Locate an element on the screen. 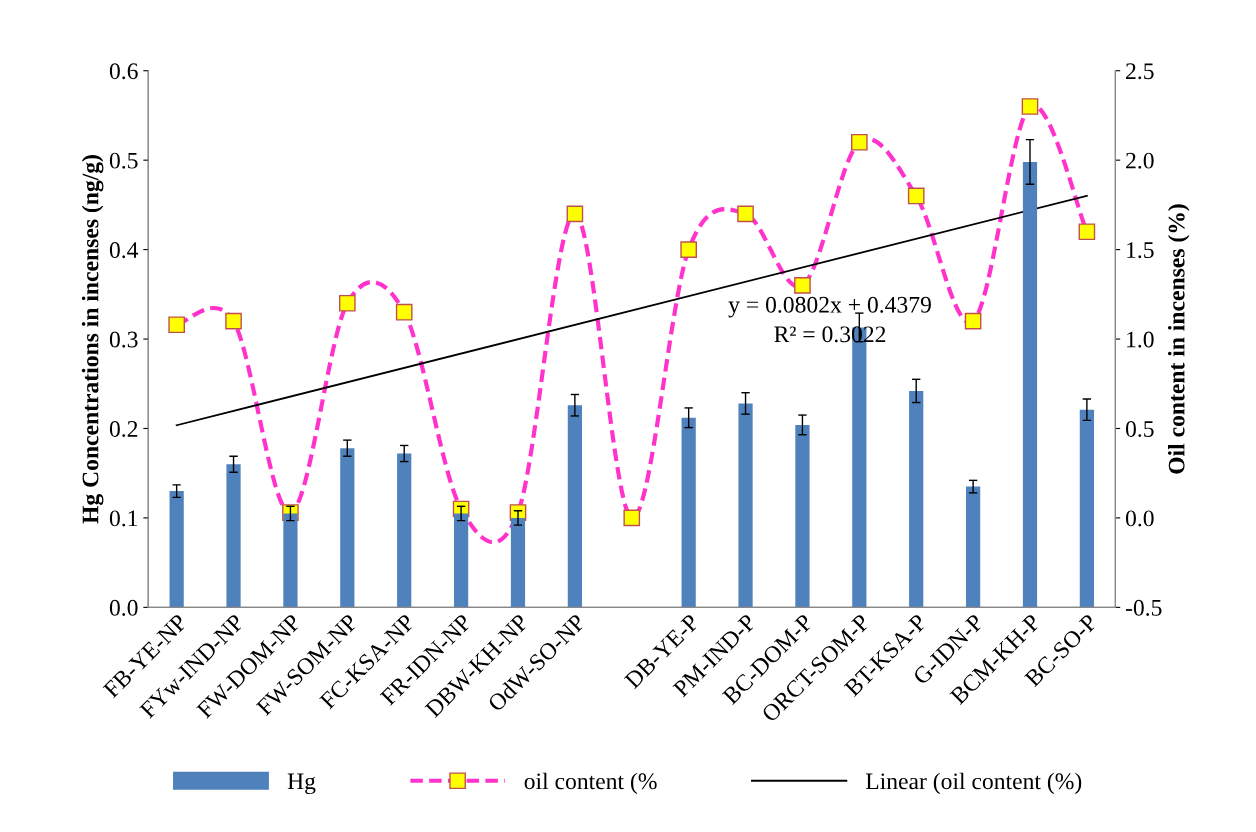 Image resolution: width=1256 pixels, height=832 pixels. y-tick-label: 0.6 is located at coordinates (123, 71).